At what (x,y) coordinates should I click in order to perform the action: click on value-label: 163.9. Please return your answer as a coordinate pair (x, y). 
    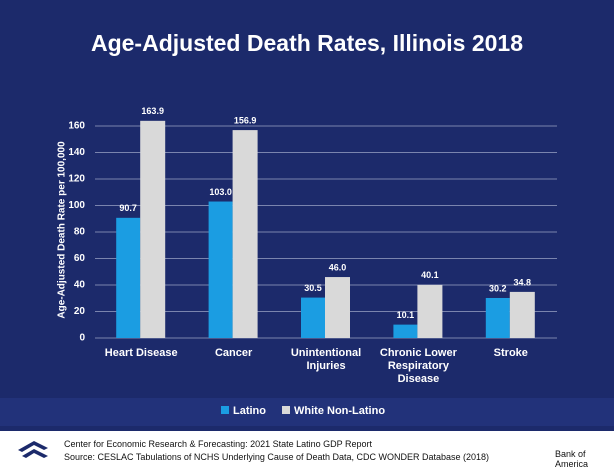
    Looking at the image, I should click on (152, 111).